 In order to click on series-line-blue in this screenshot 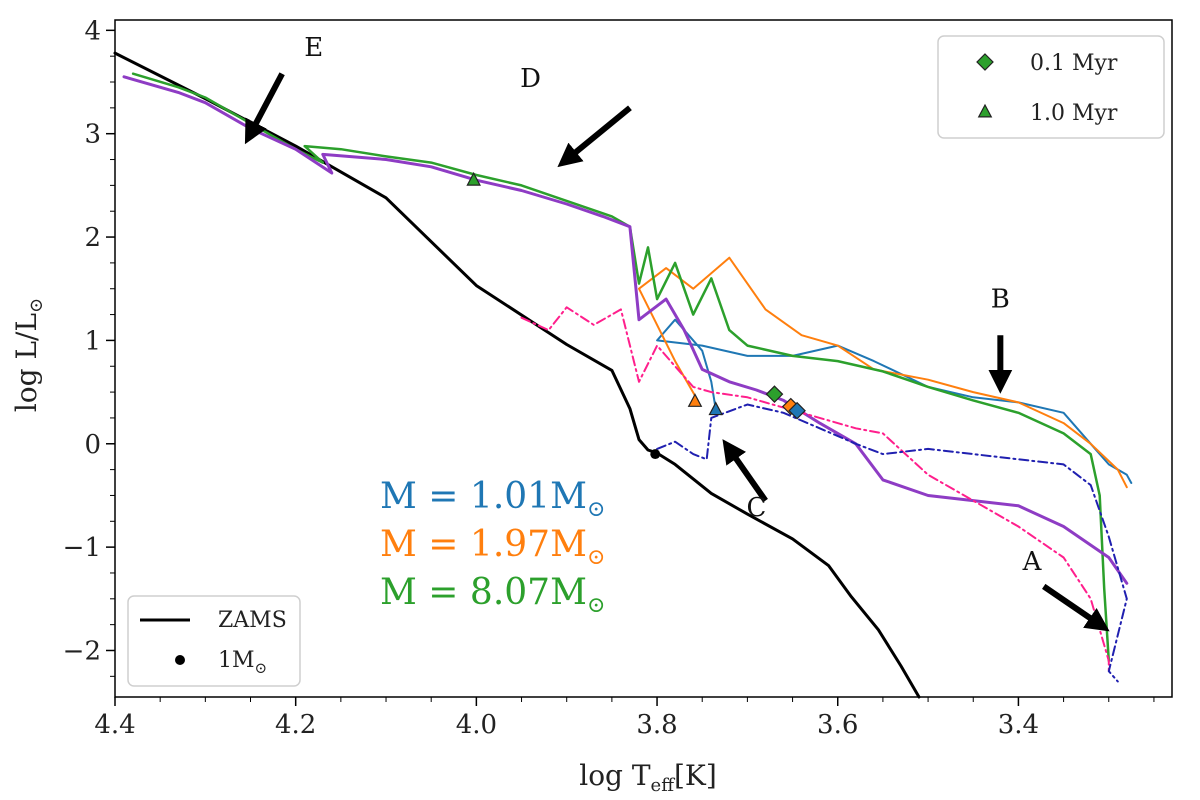, I will do `click(894, 401)`.